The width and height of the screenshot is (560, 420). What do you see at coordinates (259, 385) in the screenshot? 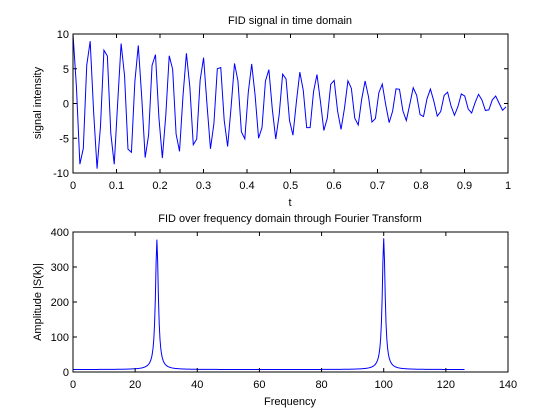
I see `frequency-domain-xtick-label: 60` at bounding box center [259, 385].